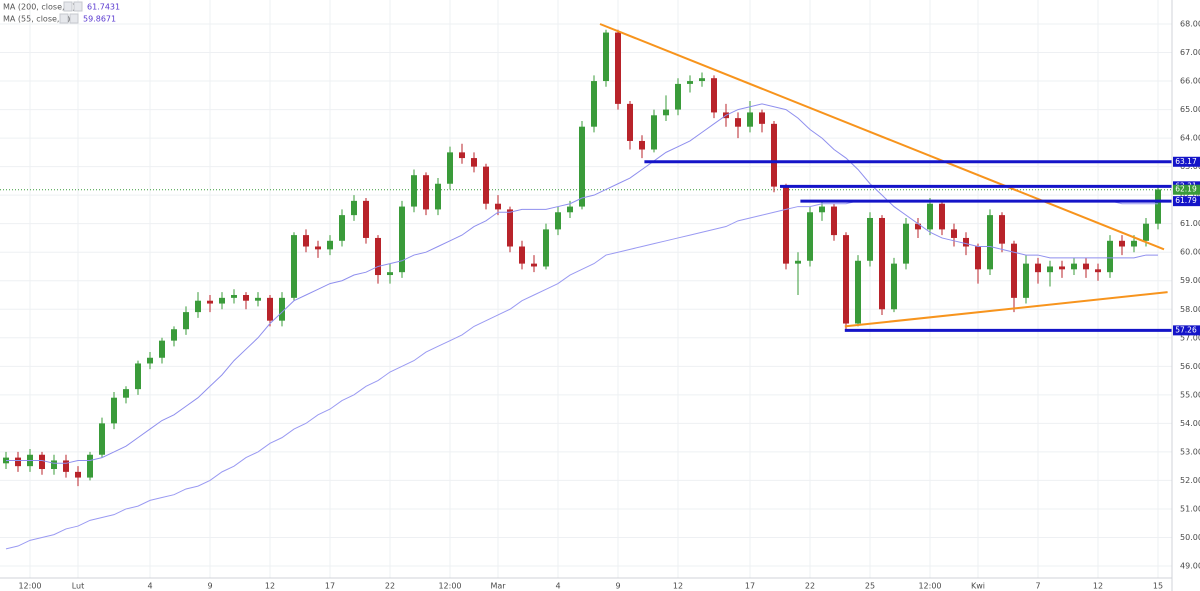  What do you see at coordinates (1190, 480) in the screenshot?
I see `y-tick-label: 52.00` at bounding box center [1190, 480].